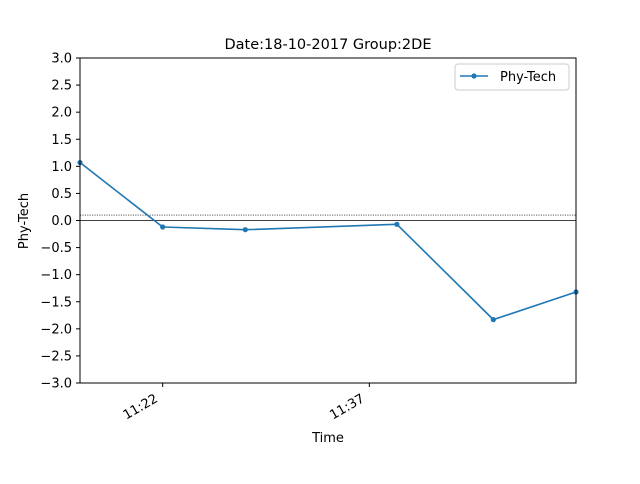 The image size is (640, 484). Describe the element at coordinates (56, 248) in the screenshot. I see `y-tick-label: −0.5` at that location.